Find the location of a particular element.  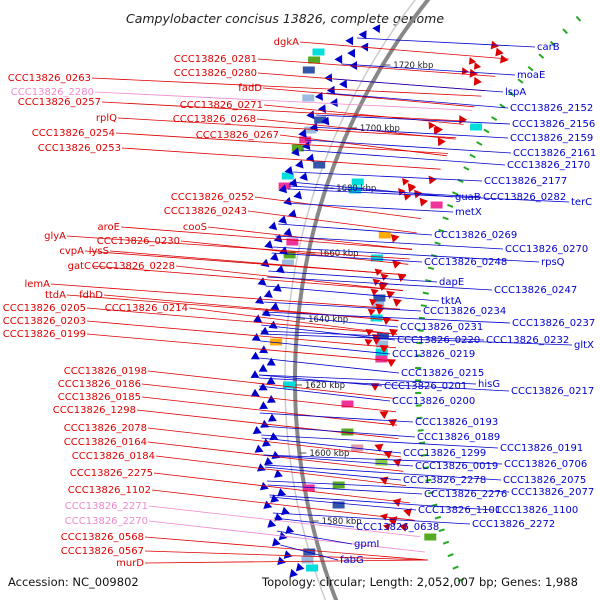

gene-label: CCC13826_0567 is located at coordinates (102, 551).